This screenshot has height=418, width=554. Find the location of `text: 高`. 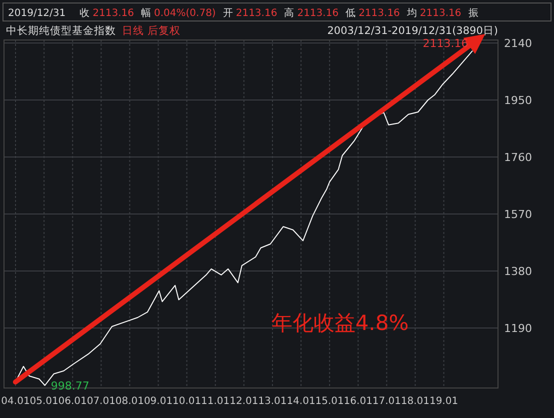

text: 高 is located at coordinates (289, 13).